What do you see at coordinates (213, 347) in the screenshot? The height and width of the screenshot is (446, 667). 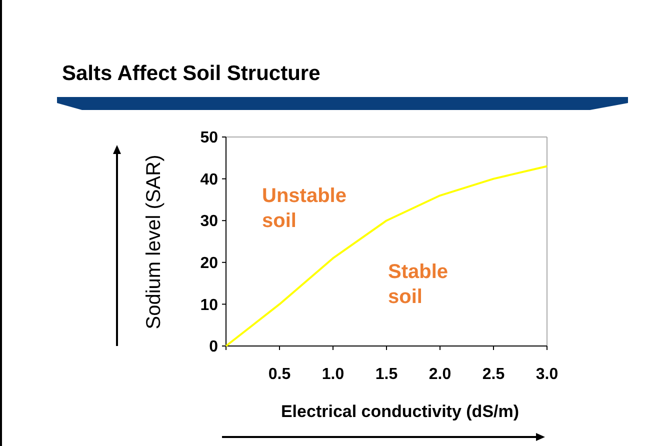 I see `y-tick-label: 0` at bounding box center [213, 347].